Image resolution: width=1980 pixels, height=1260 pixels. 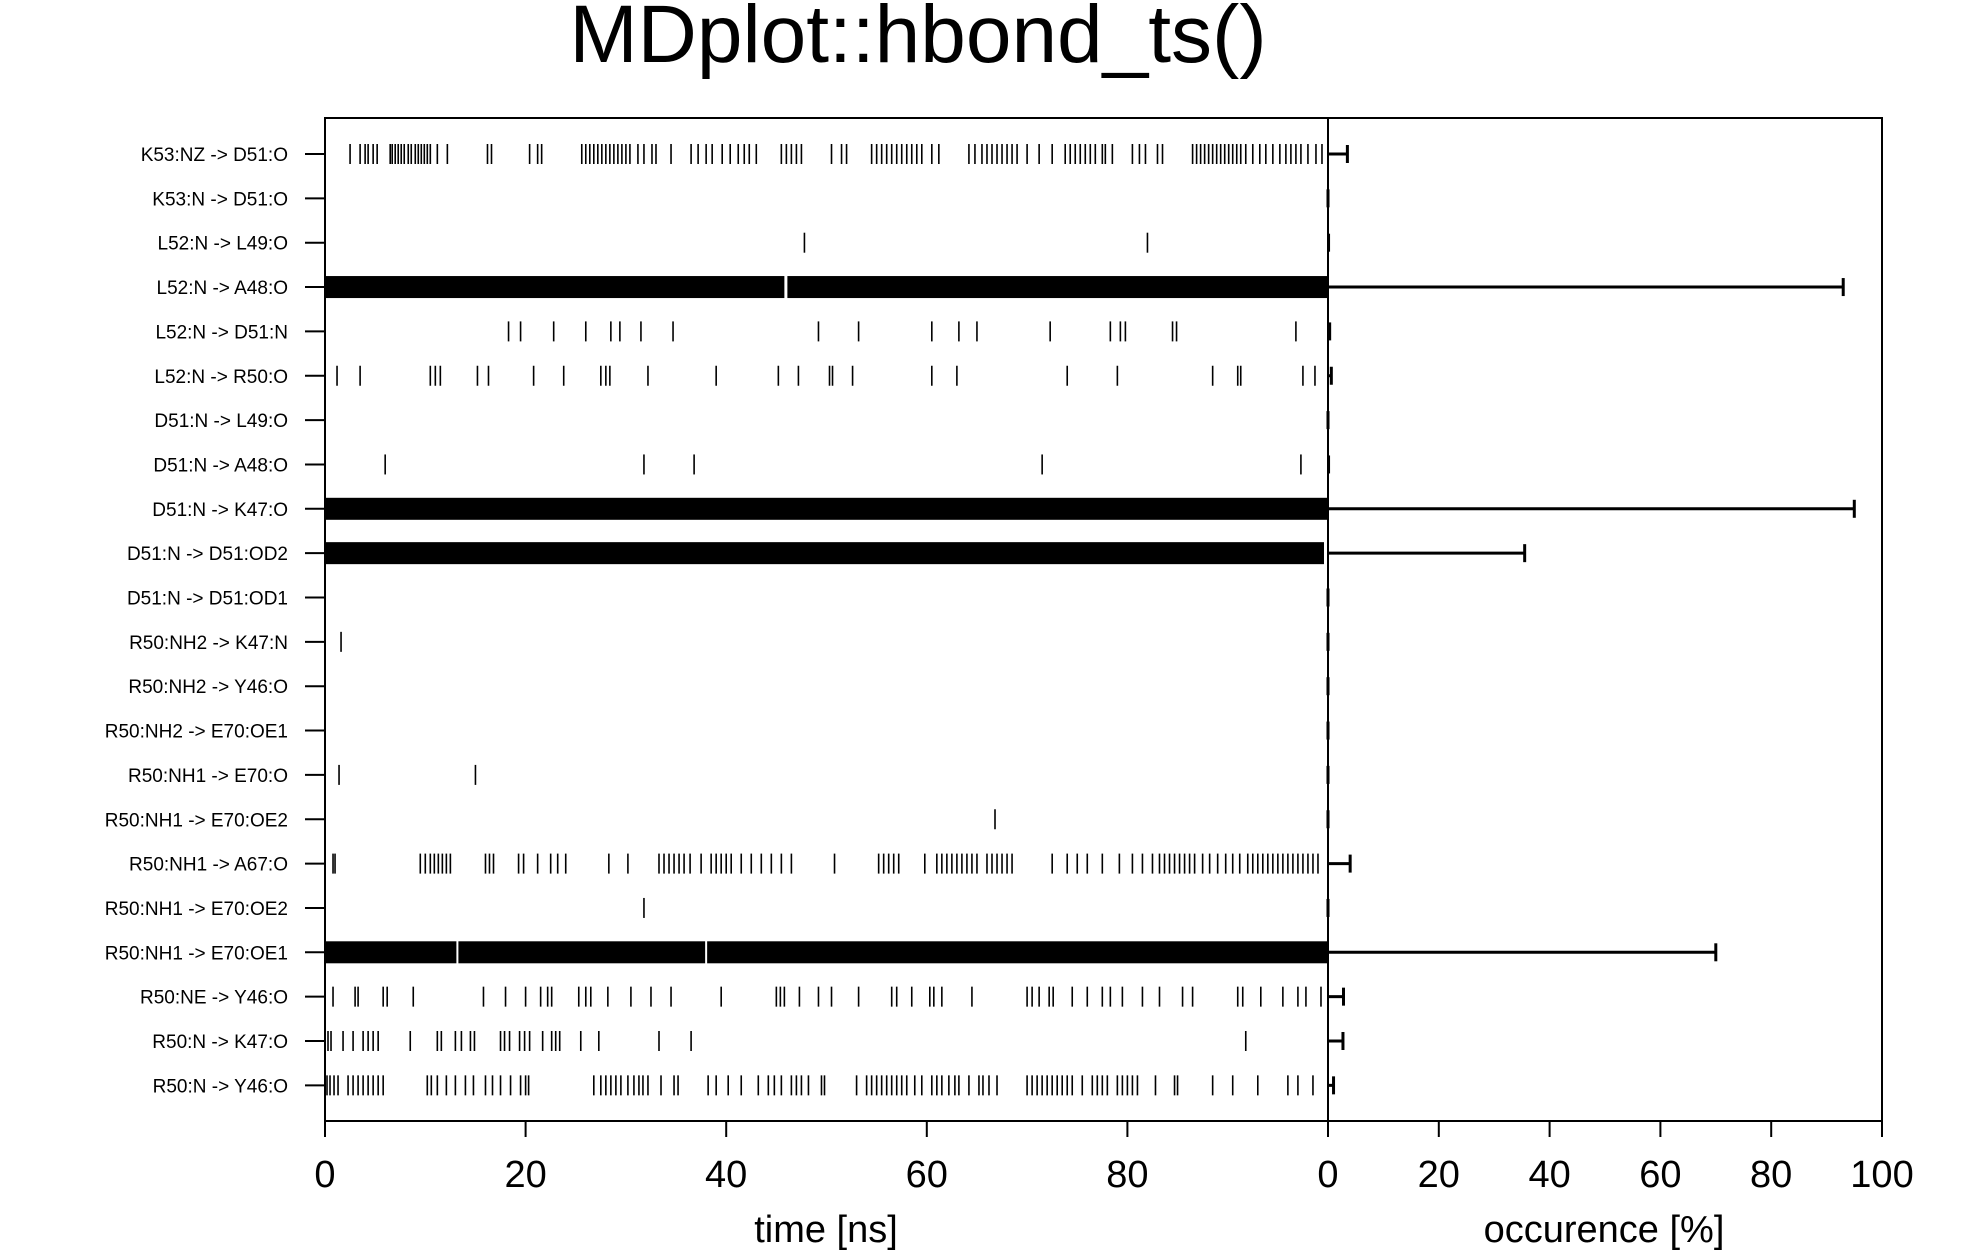 What do you see at coordinates (221, 377) in the screenshot?
I see `hbond-label: L52:N -> R50:O` at bounding box center [221, 377].